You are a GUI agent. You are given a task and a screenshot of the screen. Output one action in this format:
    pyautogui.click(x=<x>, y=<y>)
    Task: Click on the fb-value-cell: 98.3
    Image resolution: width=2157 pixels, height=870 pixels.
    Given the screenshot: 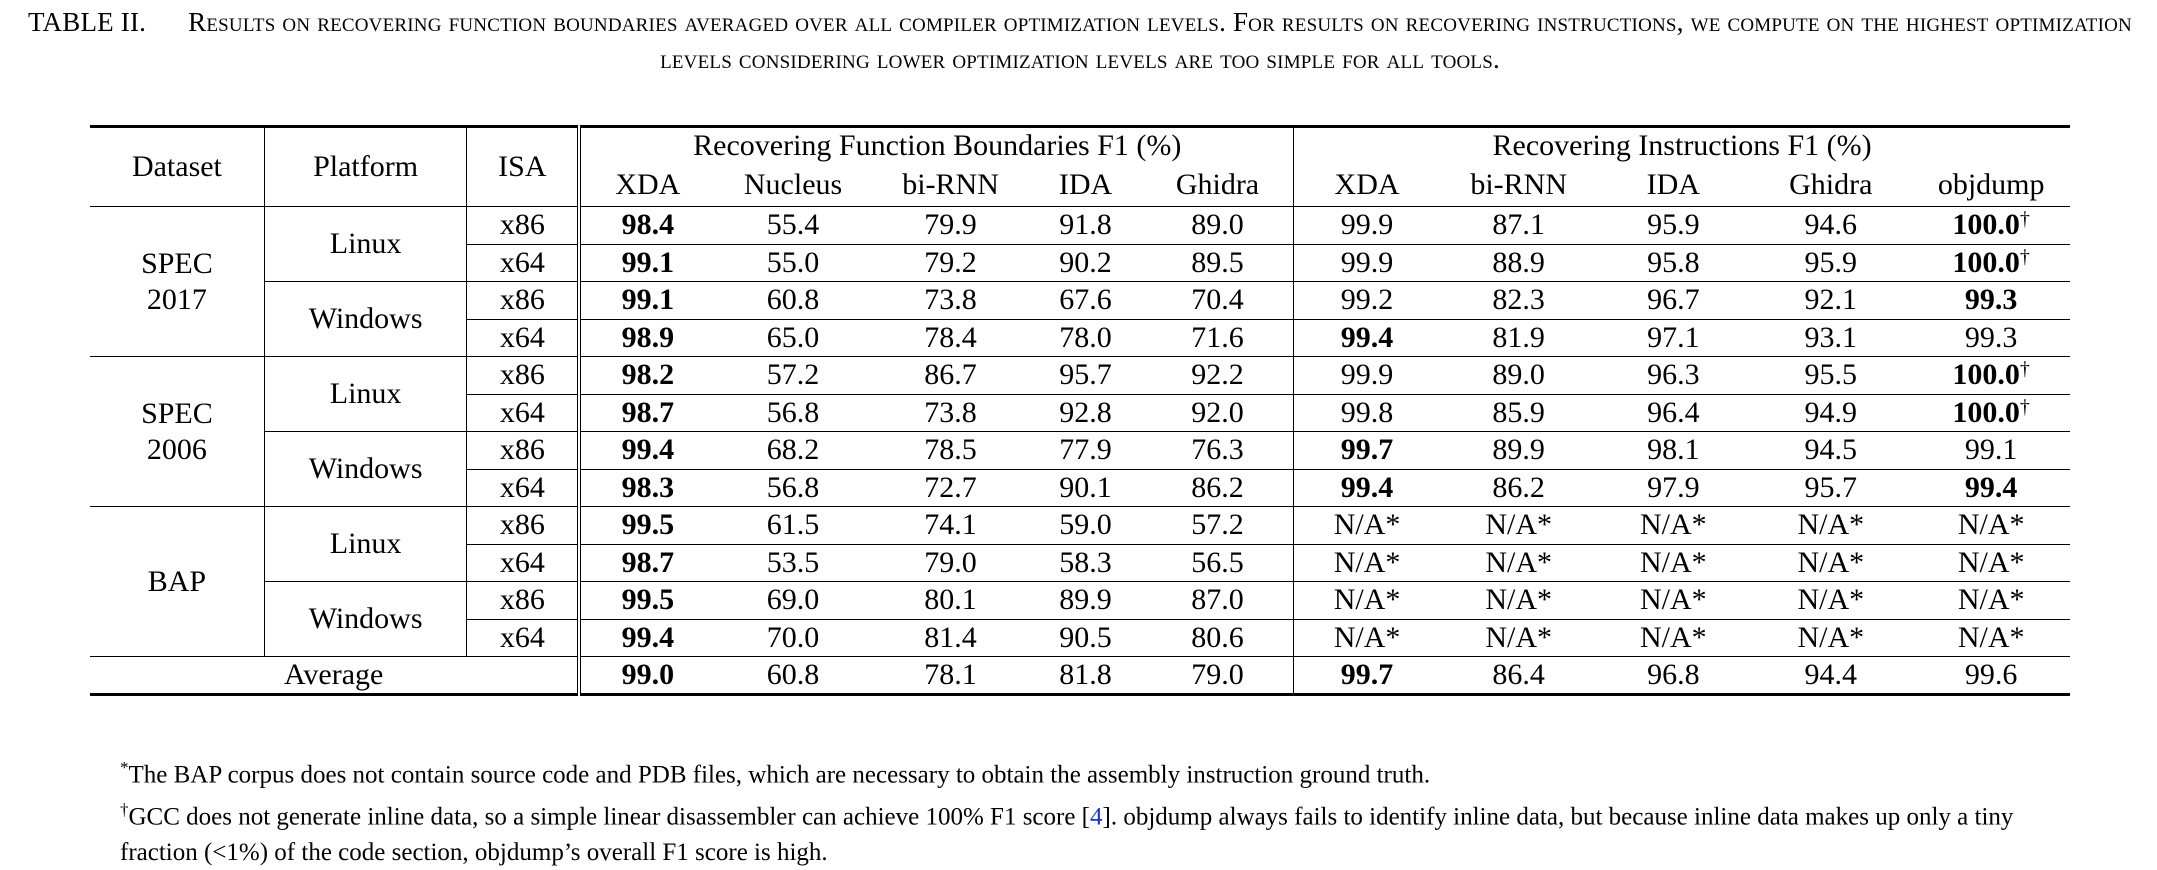 What is the action you would take?
    pyautogui.click(x=646, y=488)
    